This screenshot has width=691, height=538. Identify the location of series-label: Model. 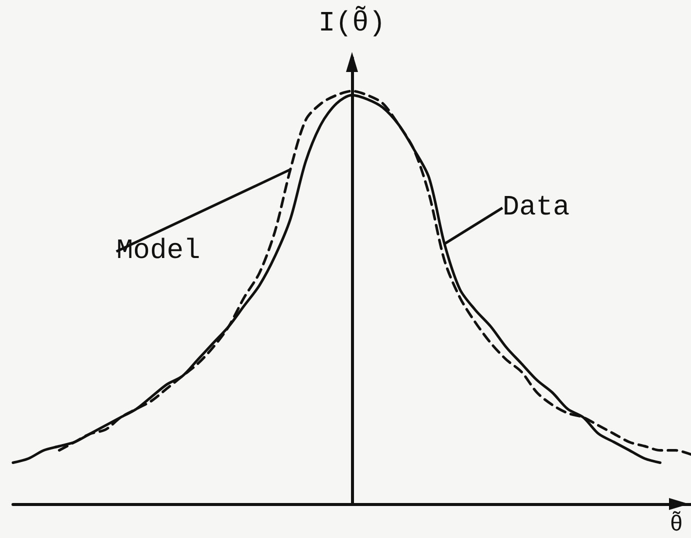
(158, 251).